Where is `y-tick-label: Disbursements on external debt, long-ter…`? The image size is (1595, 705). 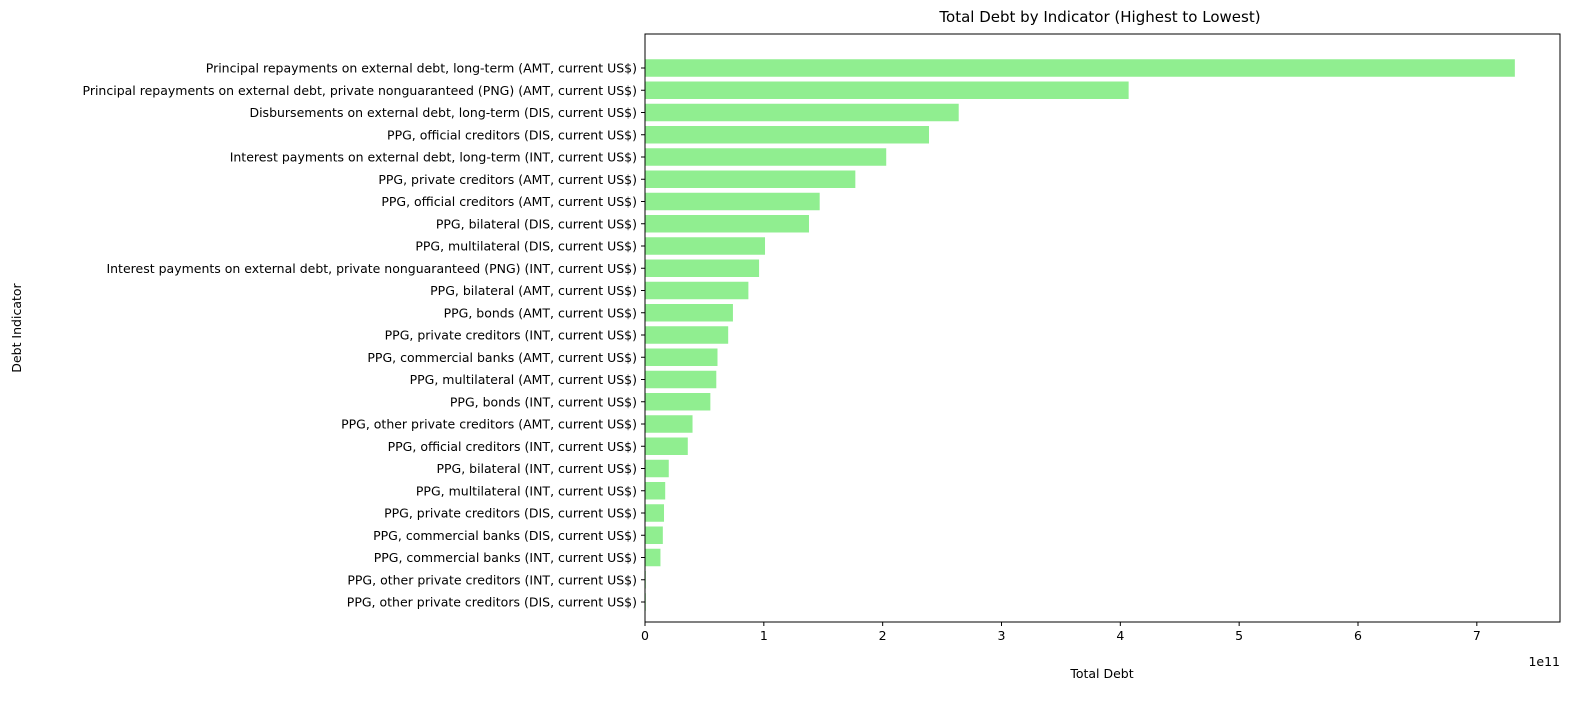
y-tick-label: Disbursements on external debt, long-ter… is located at coordinates (443, 112).